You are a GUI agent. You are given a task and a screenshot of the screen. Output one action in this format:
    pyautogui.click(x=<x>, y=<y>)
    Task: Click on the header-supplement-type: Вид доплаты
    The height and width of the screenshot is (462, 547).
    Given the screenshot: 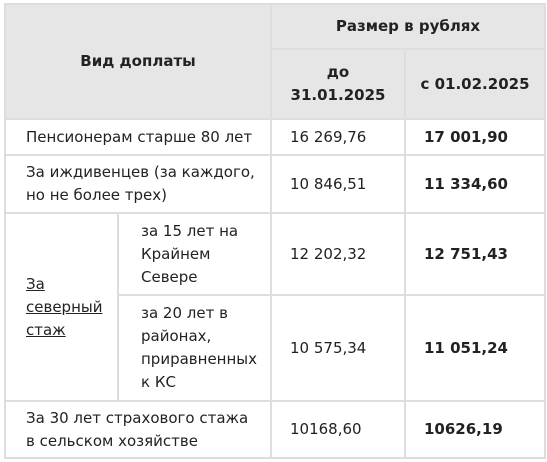 What is the action you would take?
    pyautogui.click(x=138, y=61)
    